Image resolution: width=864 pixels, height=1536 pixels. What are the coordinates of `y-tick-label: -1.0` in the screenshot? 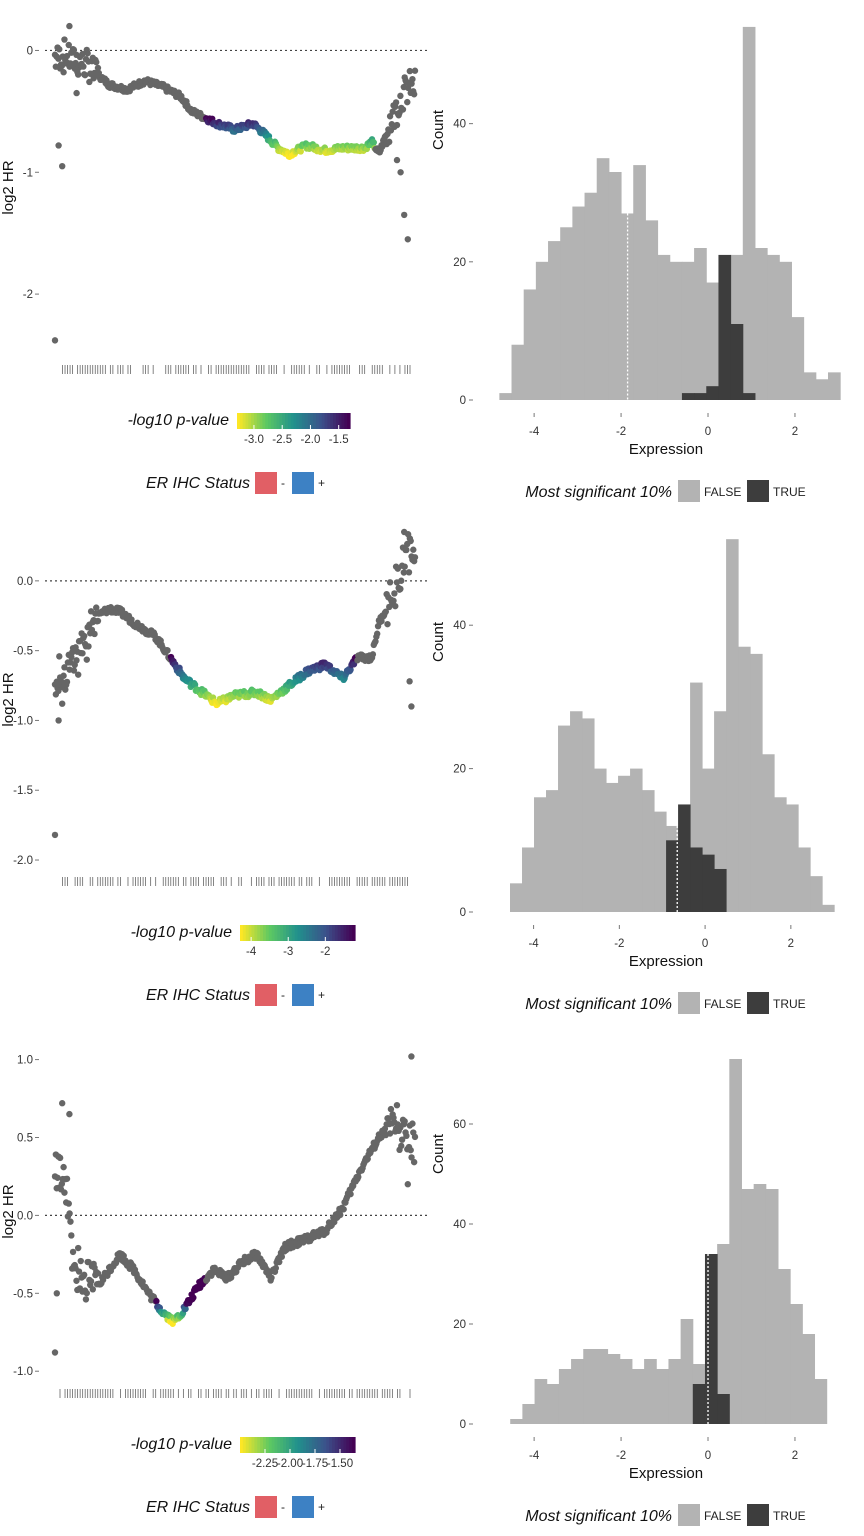 It's located at (23, 1372).